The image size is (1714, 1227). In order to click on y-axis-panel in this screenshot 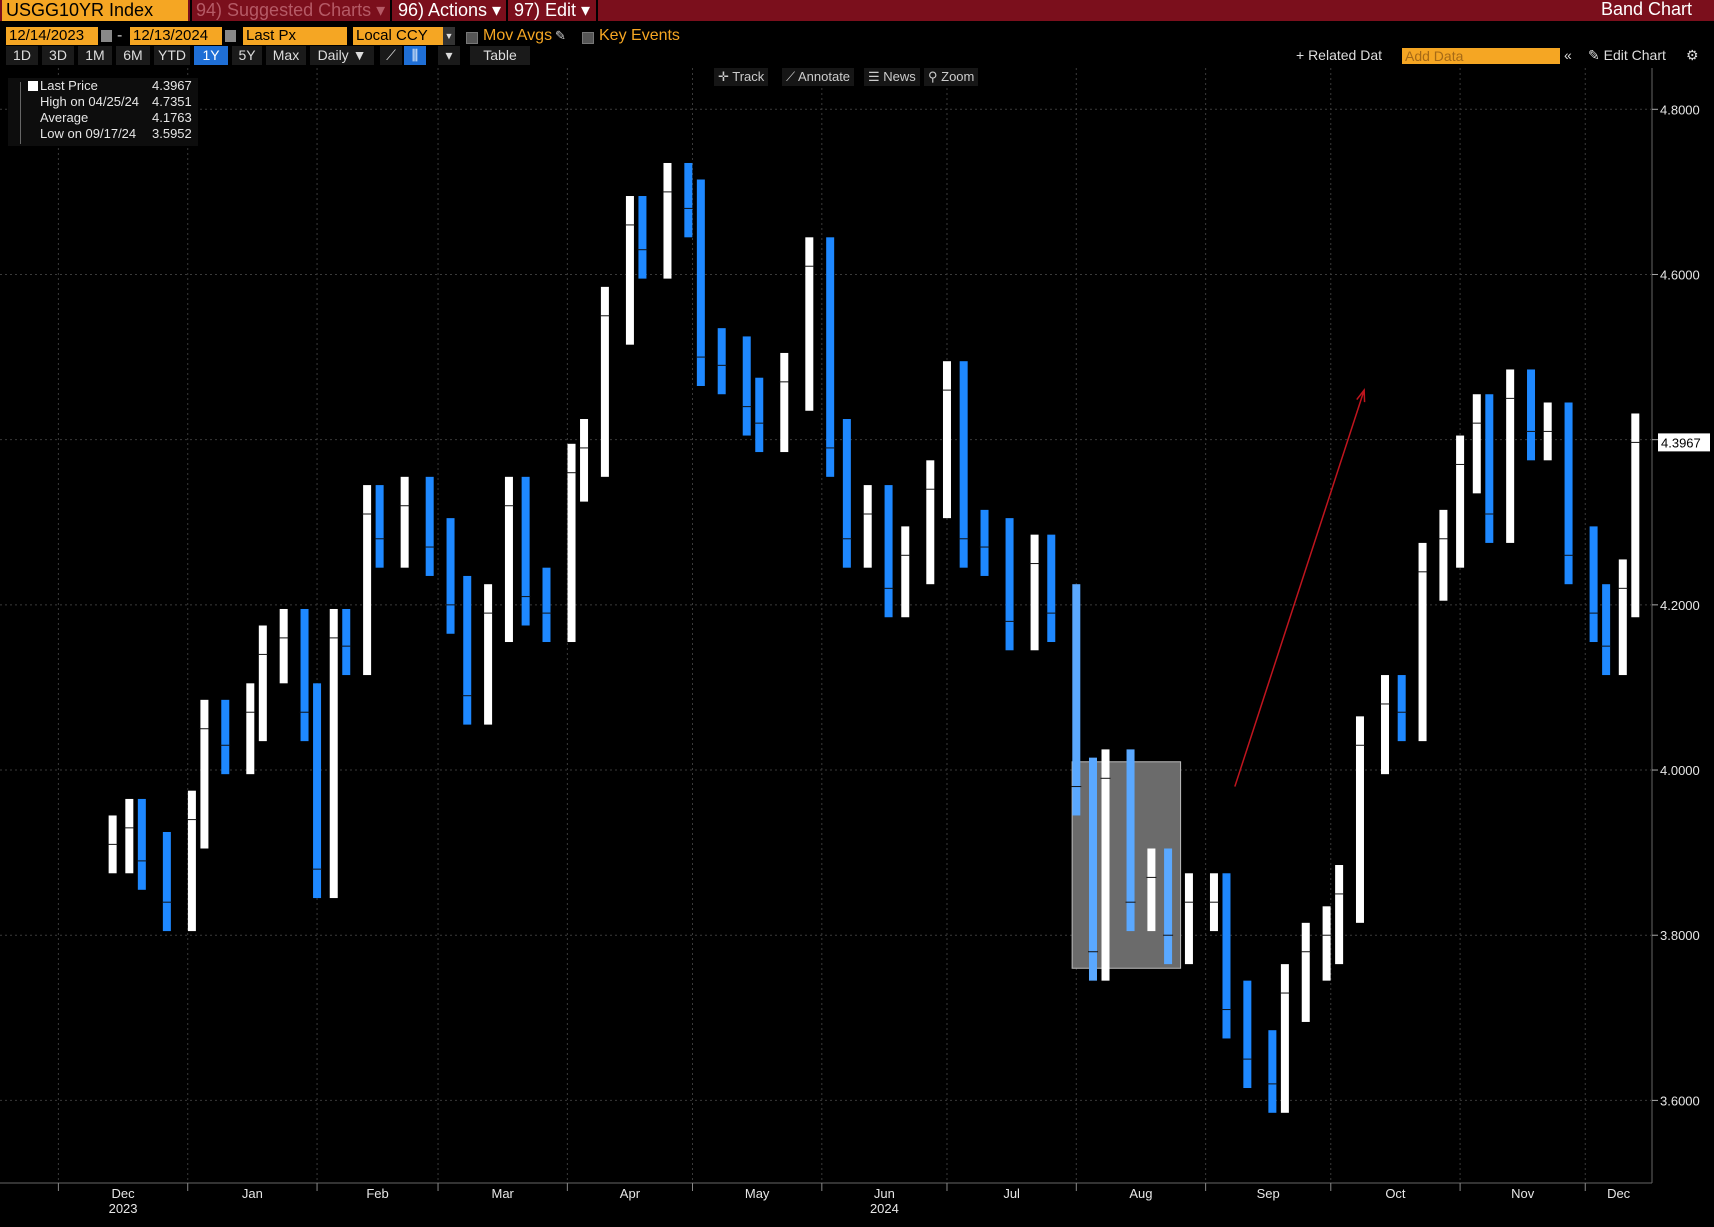, I will do `click(1683, 647)`.